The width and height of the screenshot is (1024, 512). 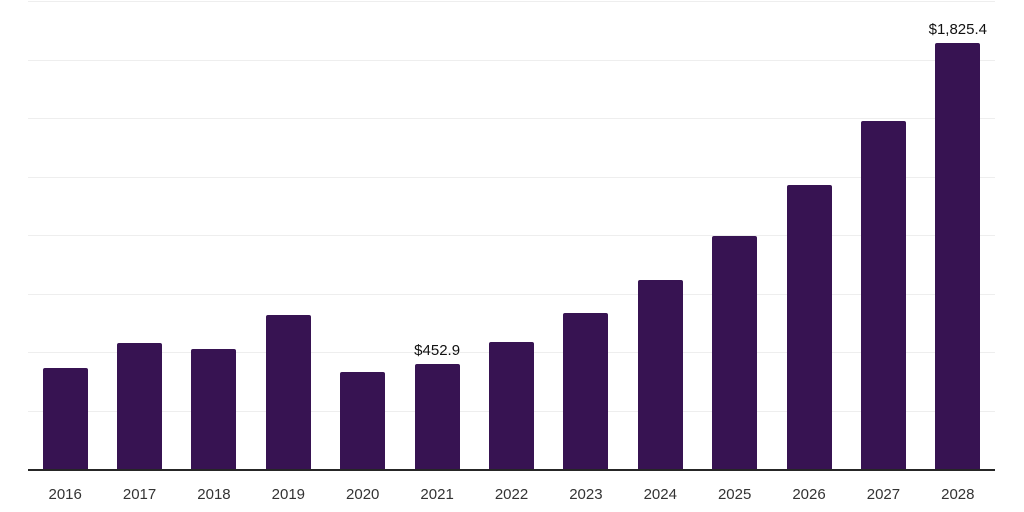 What do you see at coordinates (958, 494) in the screenshot?
I see `x-tick-2028: 2028` at bounding box center [958, 494].